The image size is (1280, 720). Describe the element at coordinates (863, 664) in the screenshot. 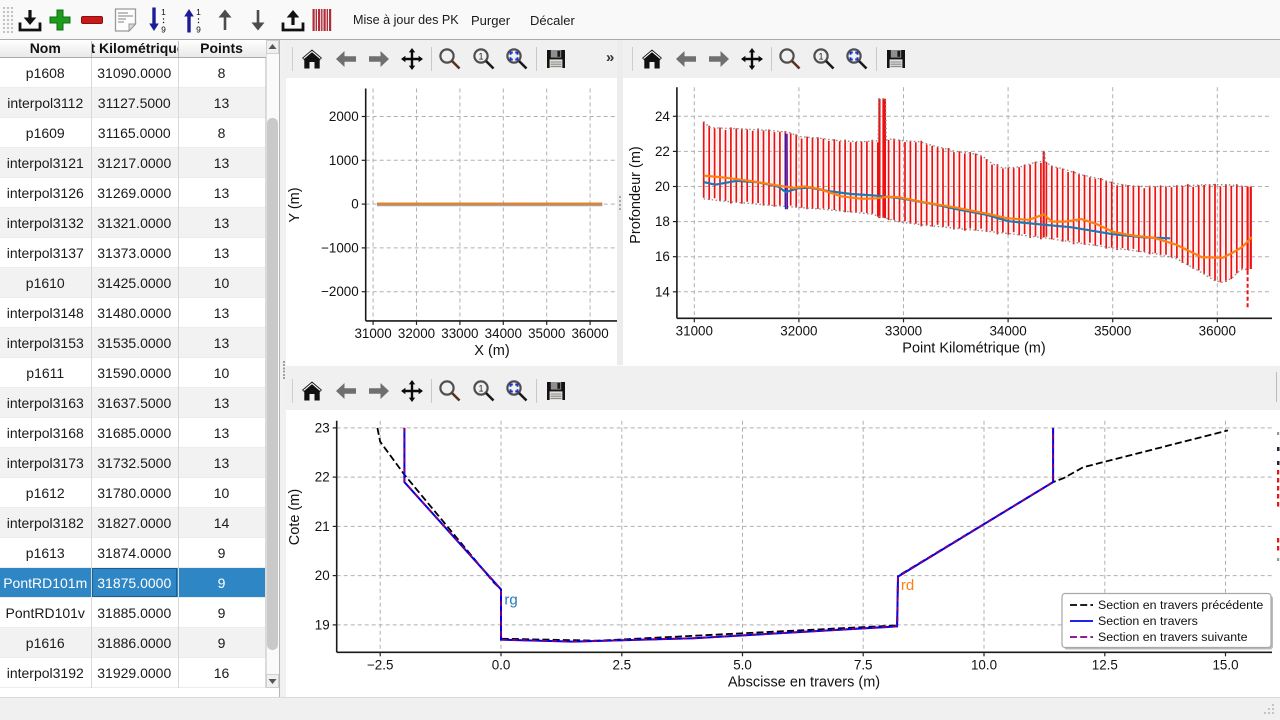

I see `svg-text: 7.5` at that location.